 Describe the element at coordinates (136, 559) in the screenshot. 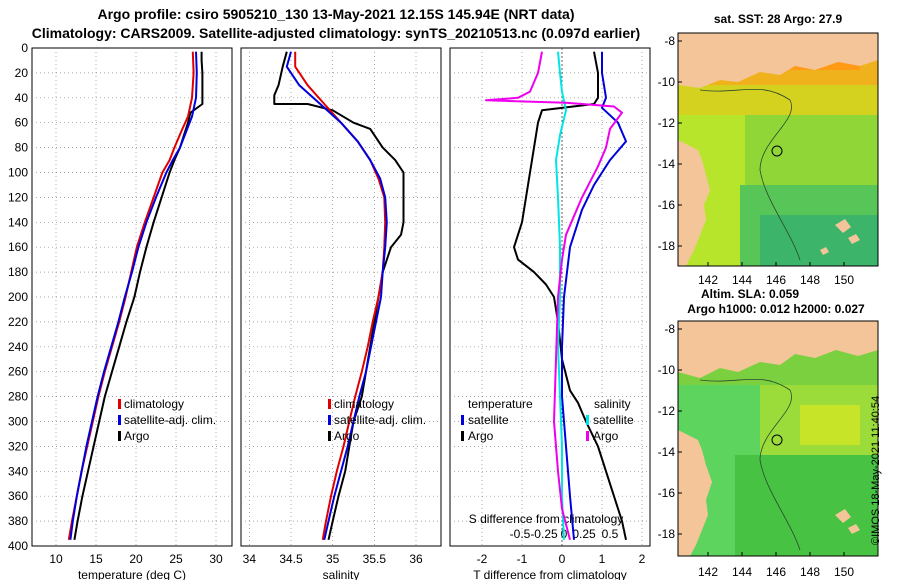

I see `x-tick-label: 20` at that location.